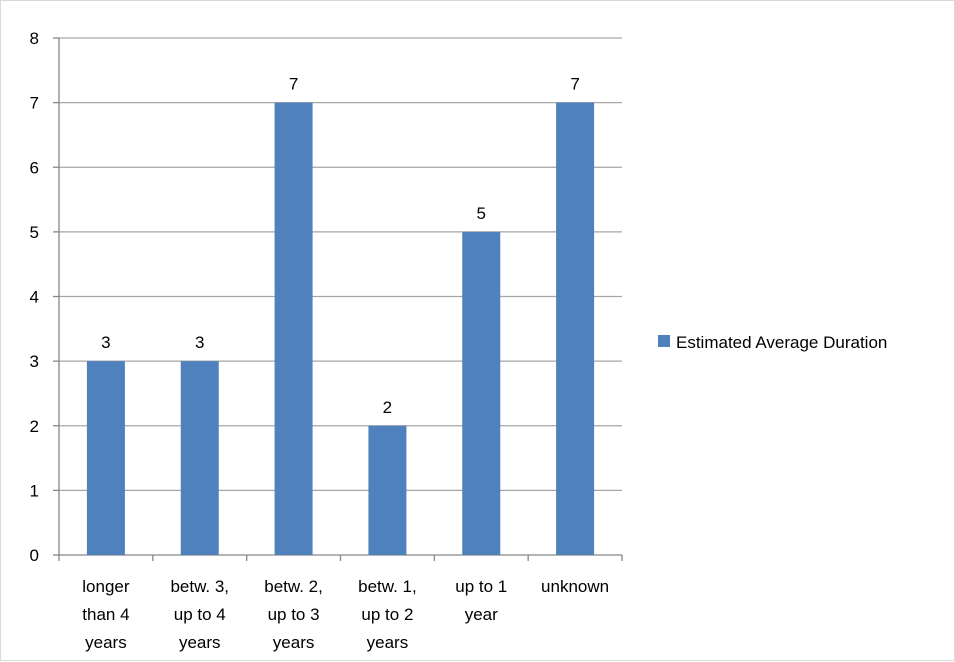 This screenshot has height=662, width=955. I want to click on legend-swatch, so click(664, 341).